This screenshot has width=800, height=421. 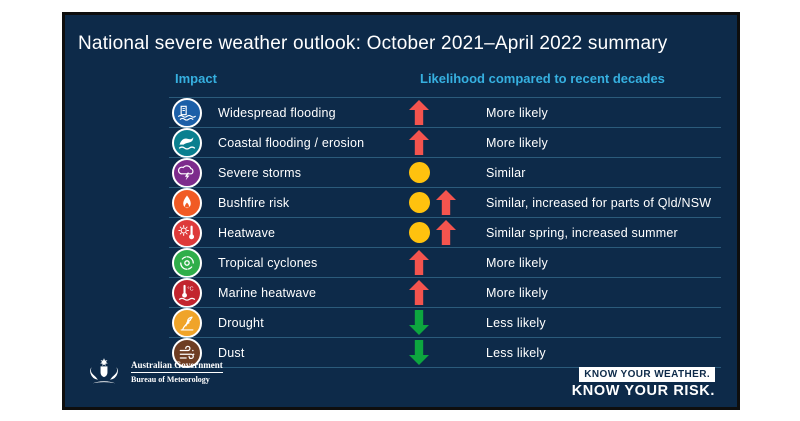 What do you see at coordinates (643, 391) in the screenshot?
I see `tagline-risk-text: KNOW YOUR RISK.` at bounding box center [643, 391].